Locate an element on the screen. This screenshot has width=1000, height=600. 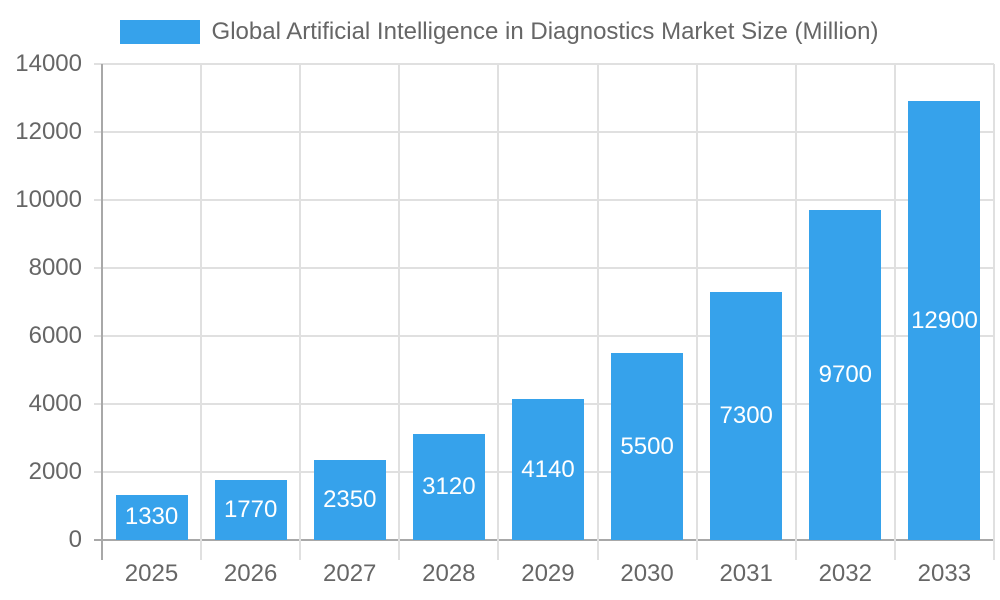
x-tick-label: 2031 is located at coordinates (746, 573).